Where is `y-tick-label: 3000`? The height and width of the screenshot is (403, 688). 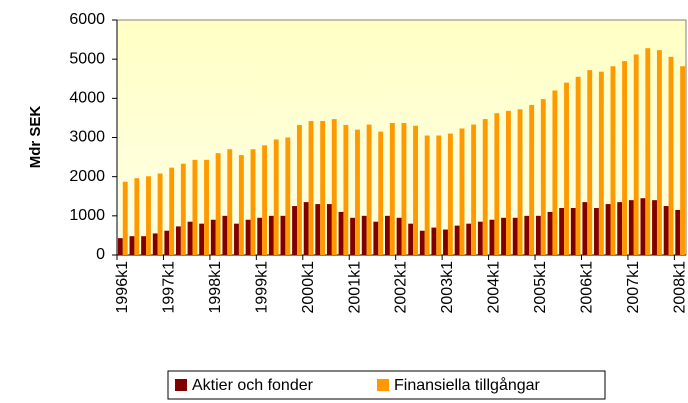 y-tick-label: 3000 is located at coordinates (87, 137).